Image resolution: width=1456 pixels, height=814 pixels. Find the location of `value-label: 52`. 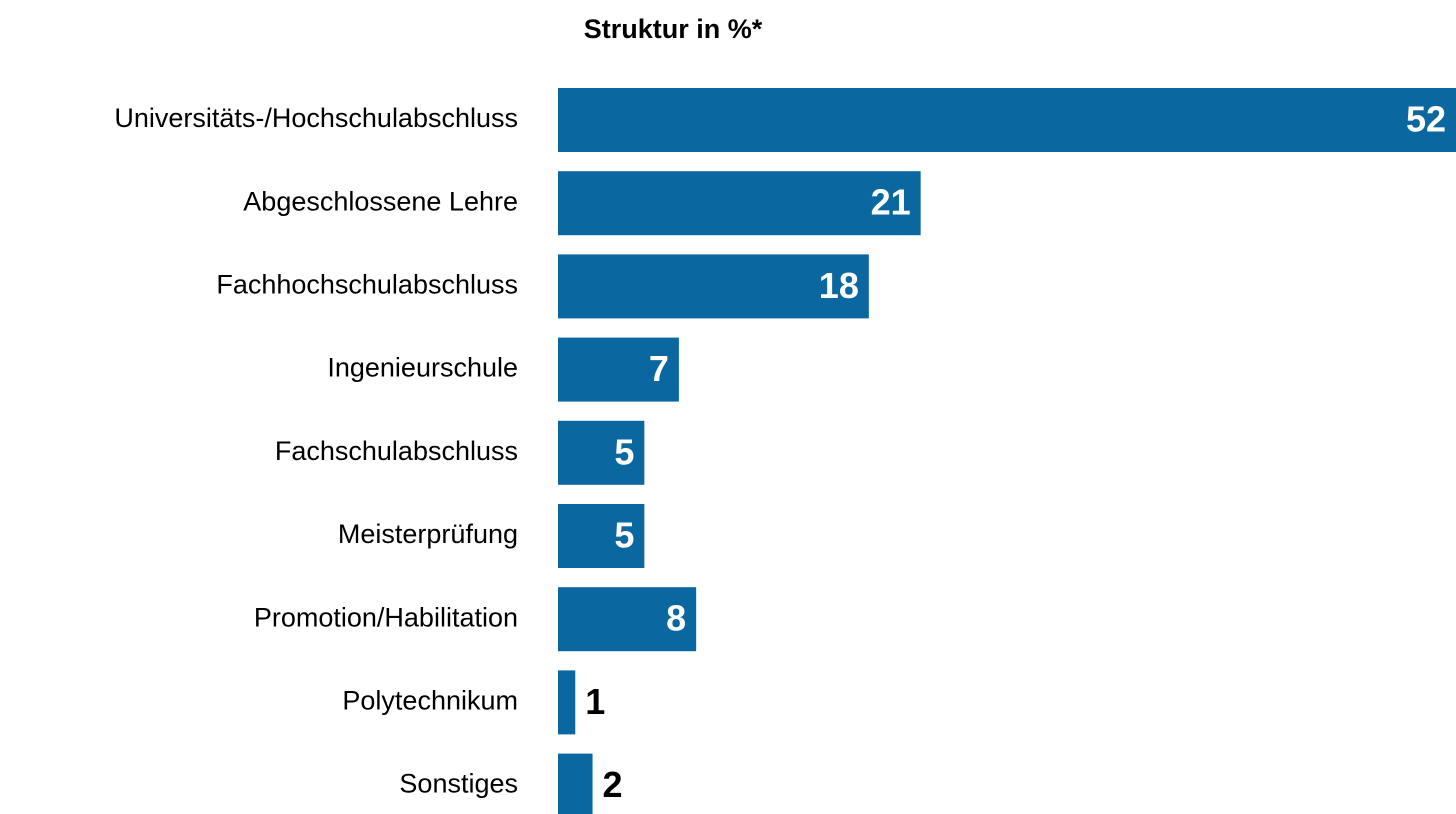

value-label: 52 is located at coordinates (1426, 119).